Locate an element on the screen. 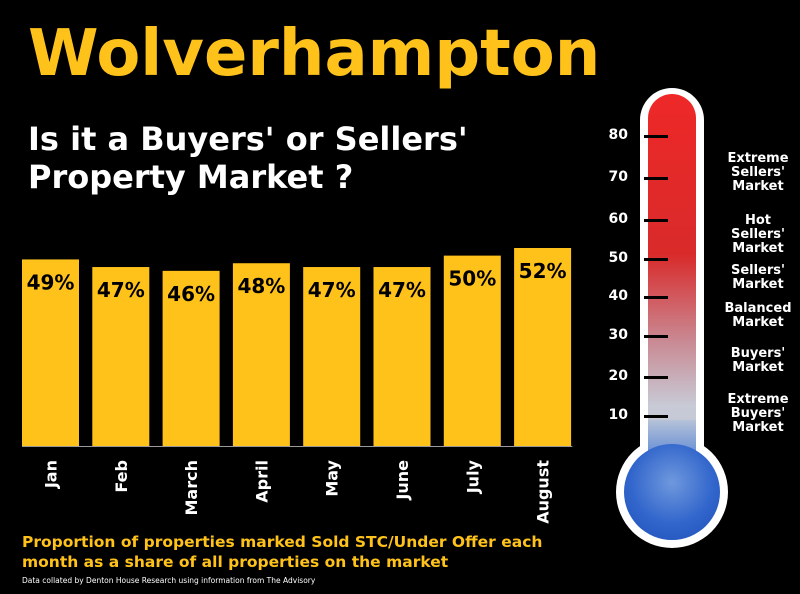  bar-jan is located at coordinates (50, 352).